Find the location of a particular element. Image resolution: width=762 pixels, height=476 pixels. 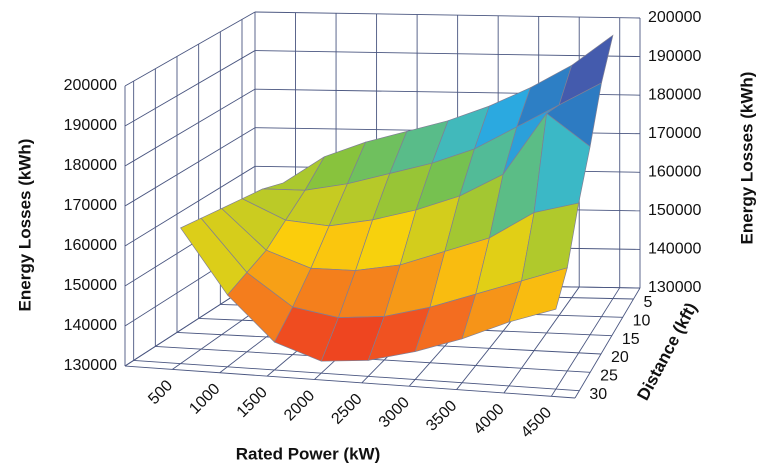

y-tick-label: 200000 is located at coordinates (90, 85).